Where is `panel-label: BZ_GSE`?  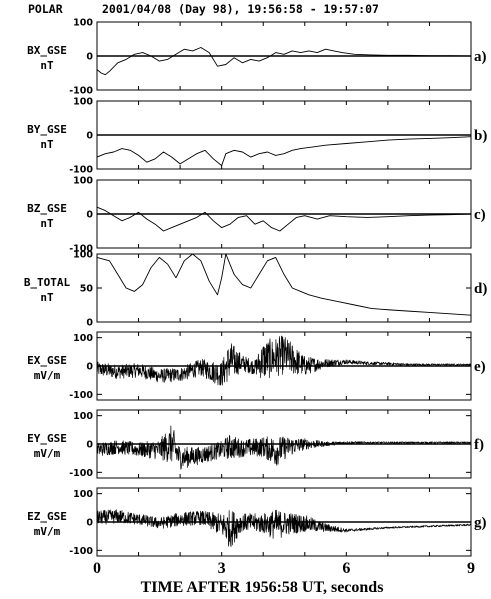 panel-label: BZ_GSE is located at coordinates (47, 208).